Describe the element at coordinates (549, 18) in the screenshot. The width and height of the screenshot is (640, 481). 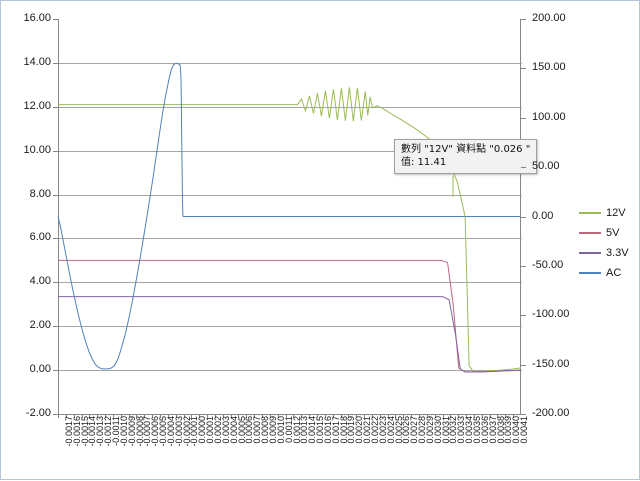
I see `y-axis-right-tick-label: 200.00` at that location.